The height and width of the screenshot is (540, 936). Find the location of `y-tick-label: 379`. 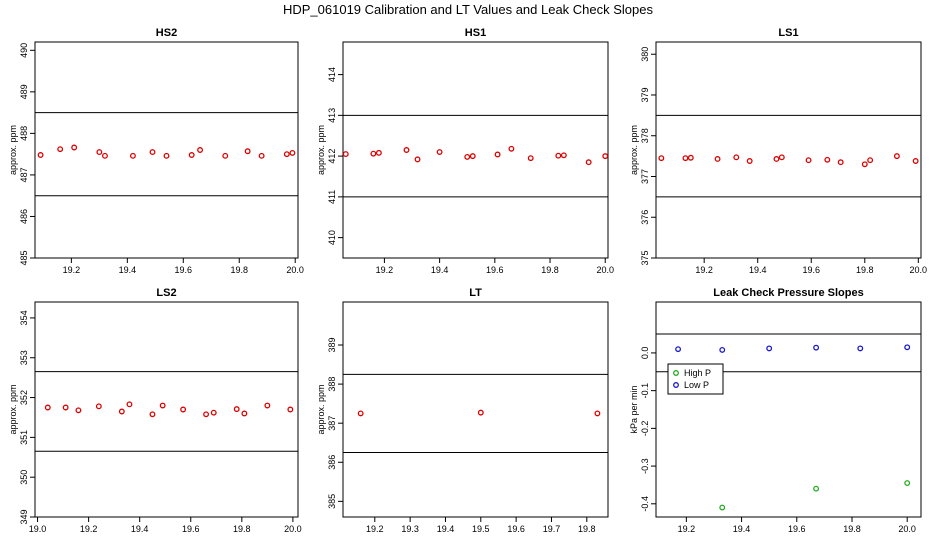

y-tick-label: 379 is located at coordinates (645, 94).